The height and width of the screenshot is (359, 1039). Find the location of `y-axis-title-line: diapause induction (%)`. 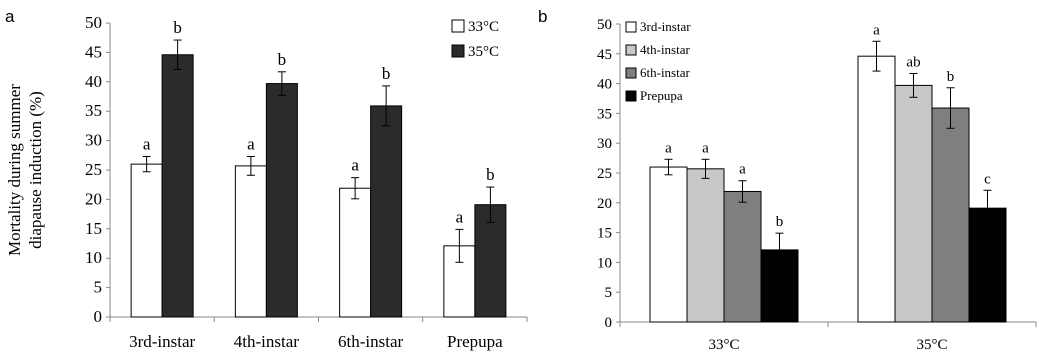

y-axis-title-line: diapause induction (%) is located at coordinates (35, 170).